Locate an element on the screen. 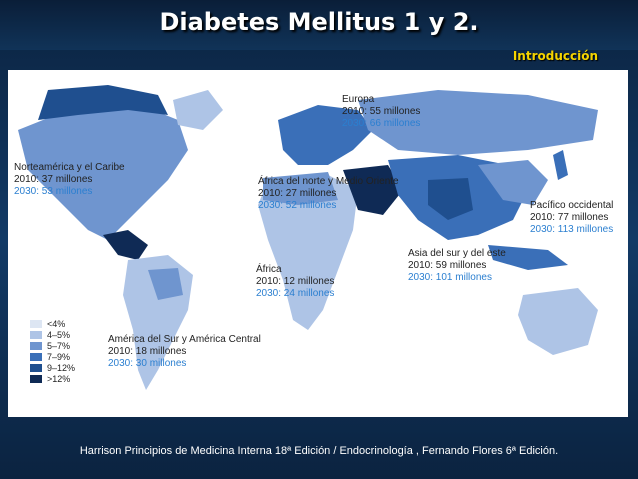 The image size is (638, 479). legend-item: 7–9% is located at coordinates (52, 356).